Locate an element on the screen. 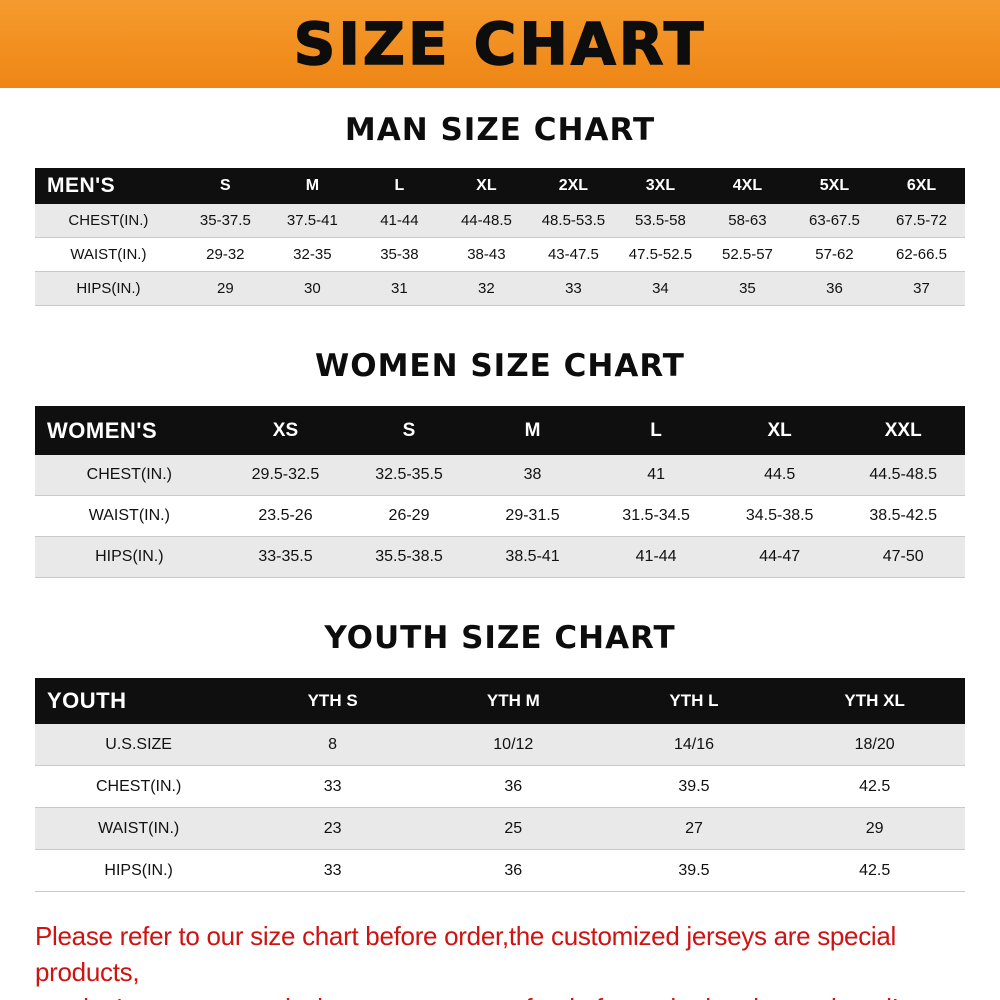 This screenshot has height=1000, width=1000. table-header-row: YOUTH YTH S YTH M YTH L YTH XL is located at coordinates (500, 701).